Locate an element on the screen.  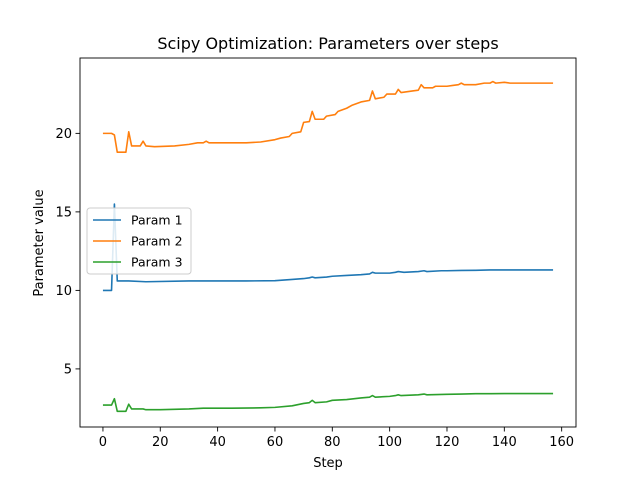
legend: Param 1 Param 2 Param 3 is located at coordinates (139, 241).